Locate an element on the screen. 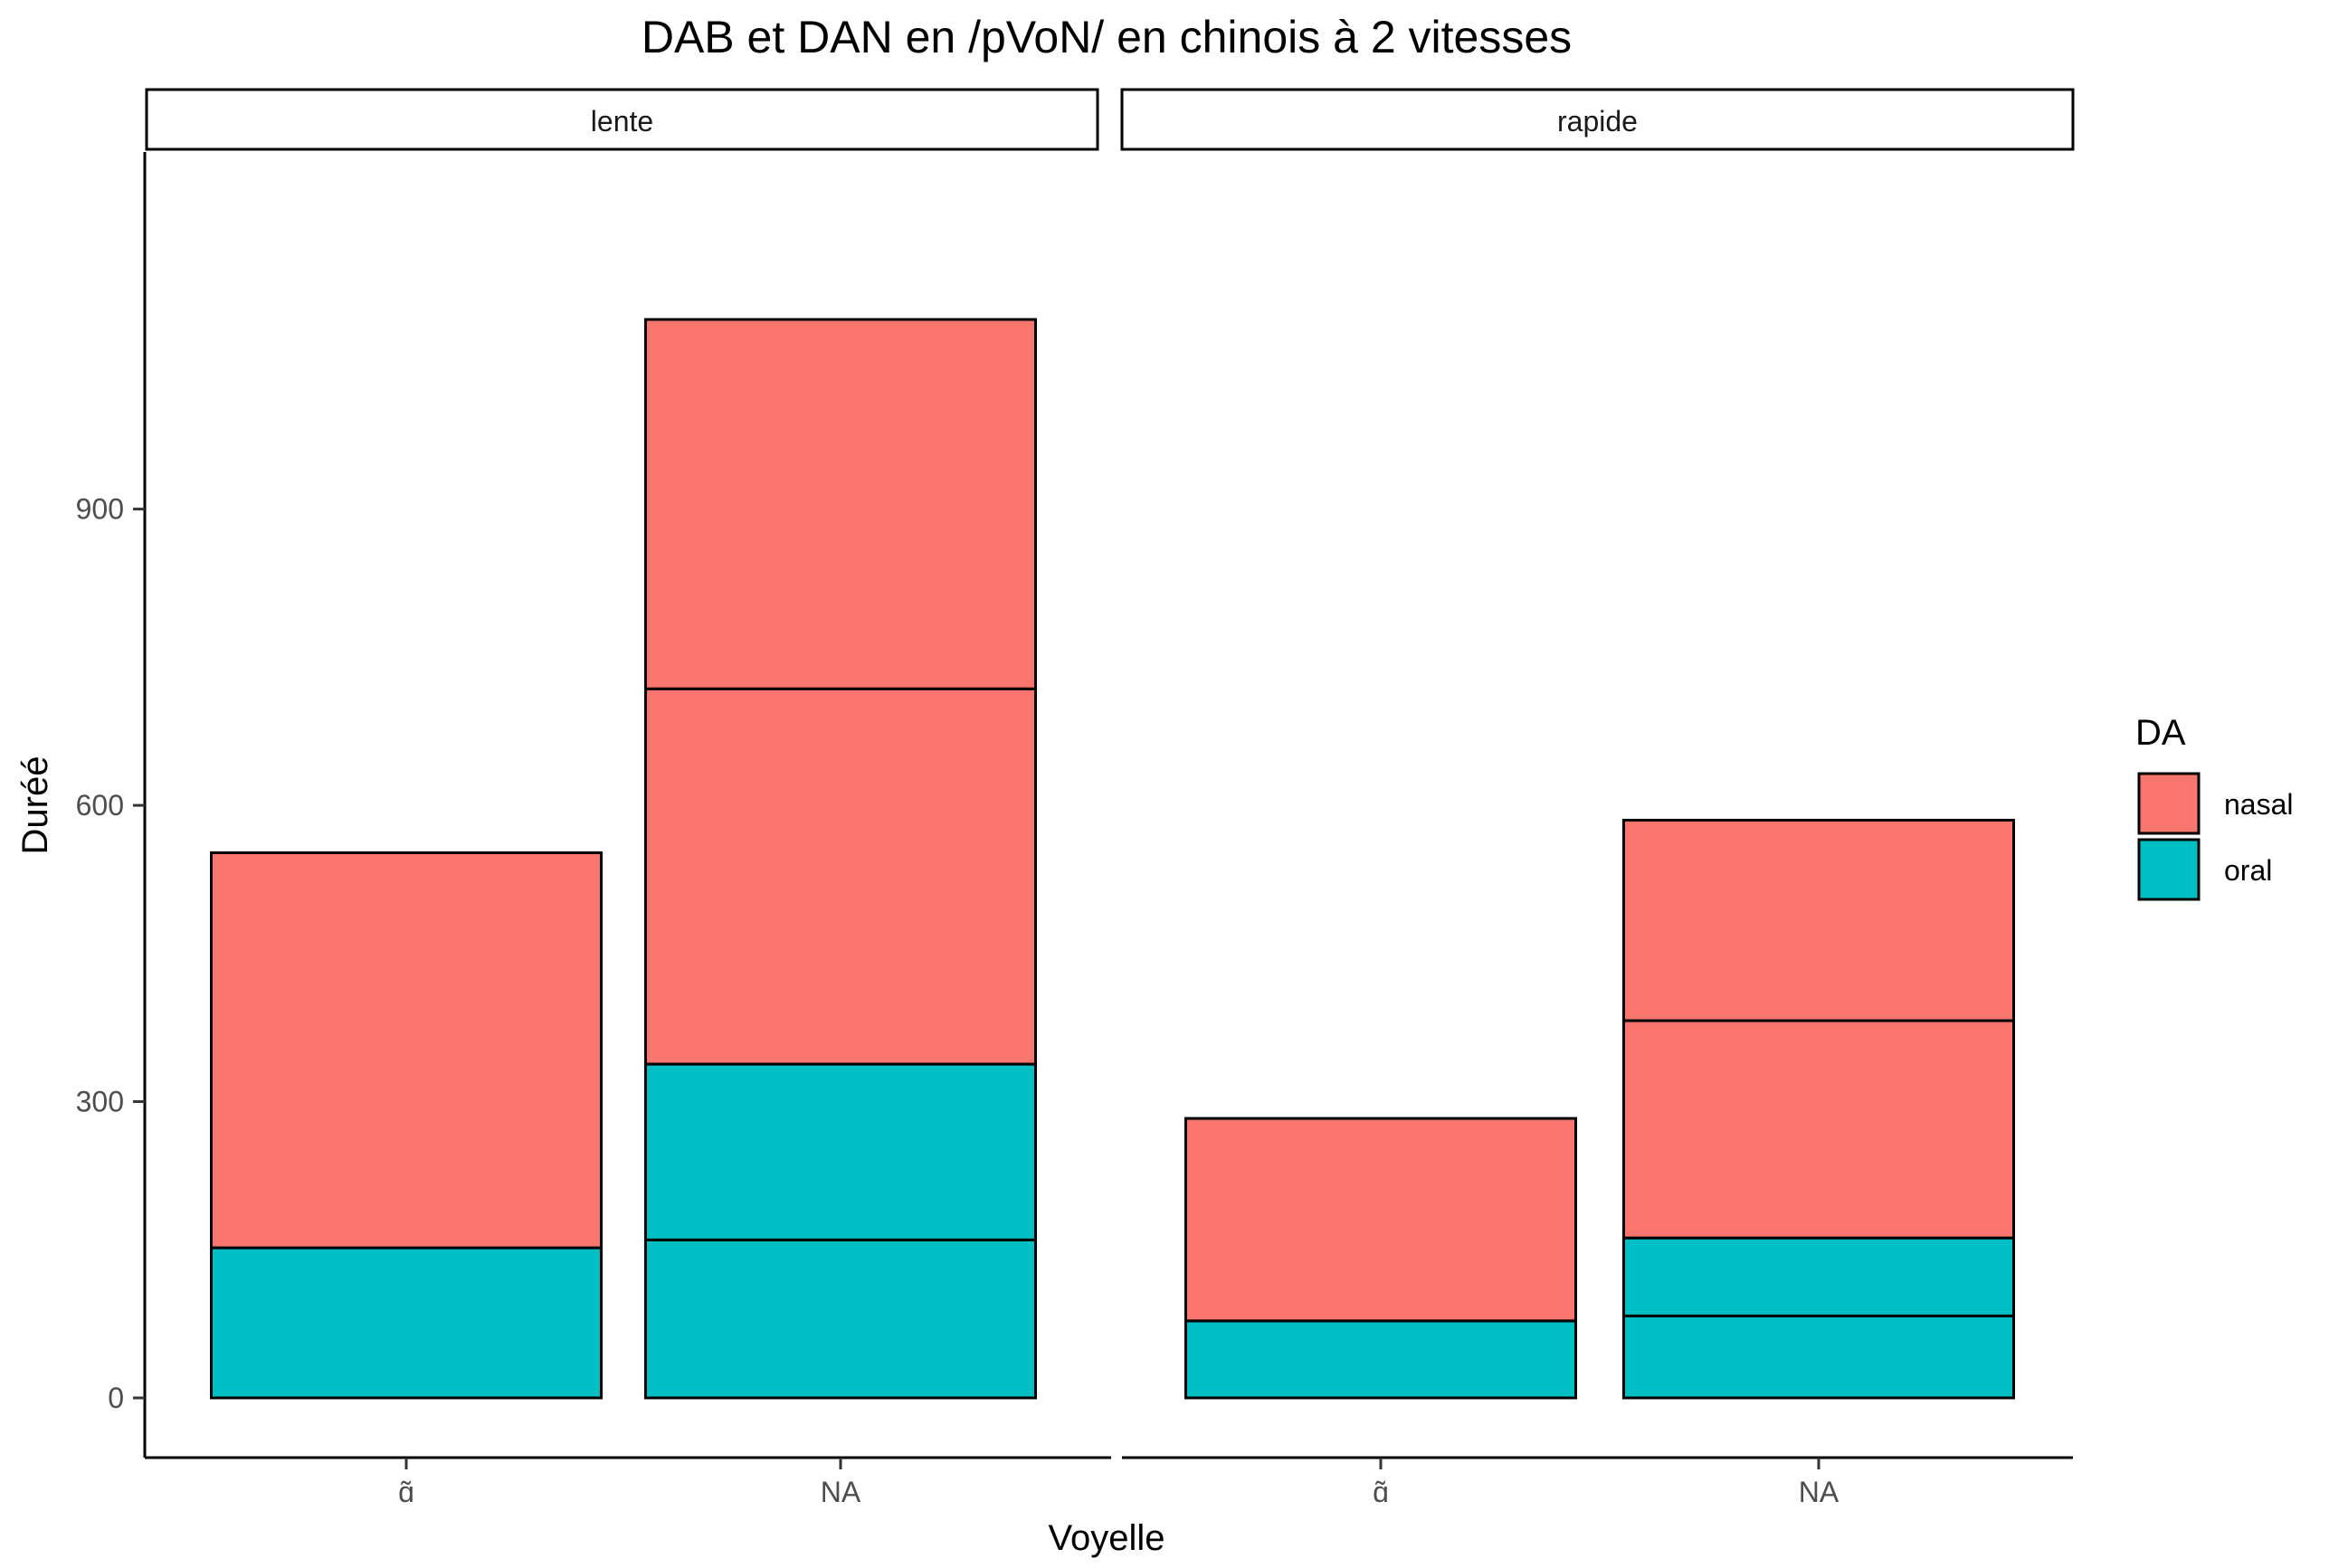 This screenshot has height=1568, width=2329. facet-strip-label: lente is located at coordinates (622, 122).